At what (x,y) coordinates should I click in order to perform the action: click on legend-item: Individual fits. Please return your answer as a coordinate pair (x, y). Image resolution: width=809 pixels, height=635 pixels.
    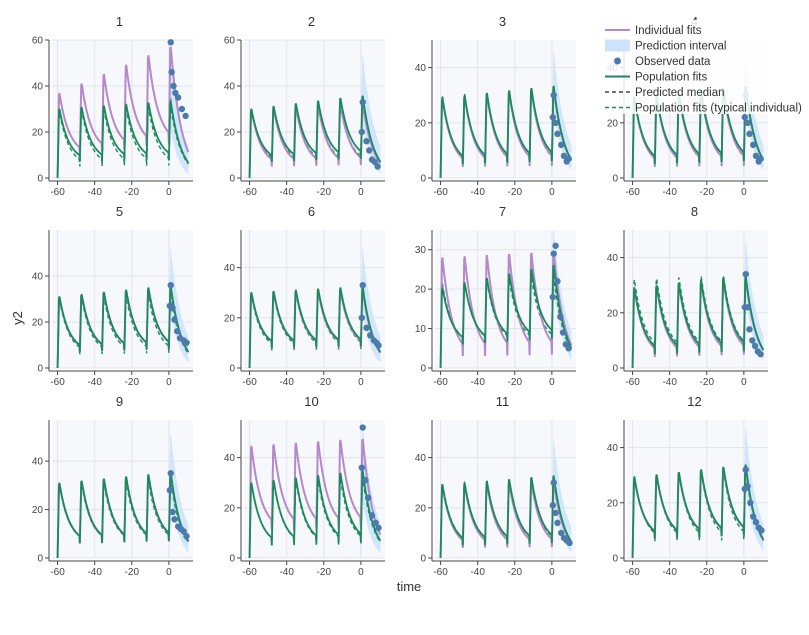
    Looking at the image, I should click on (653, 31).